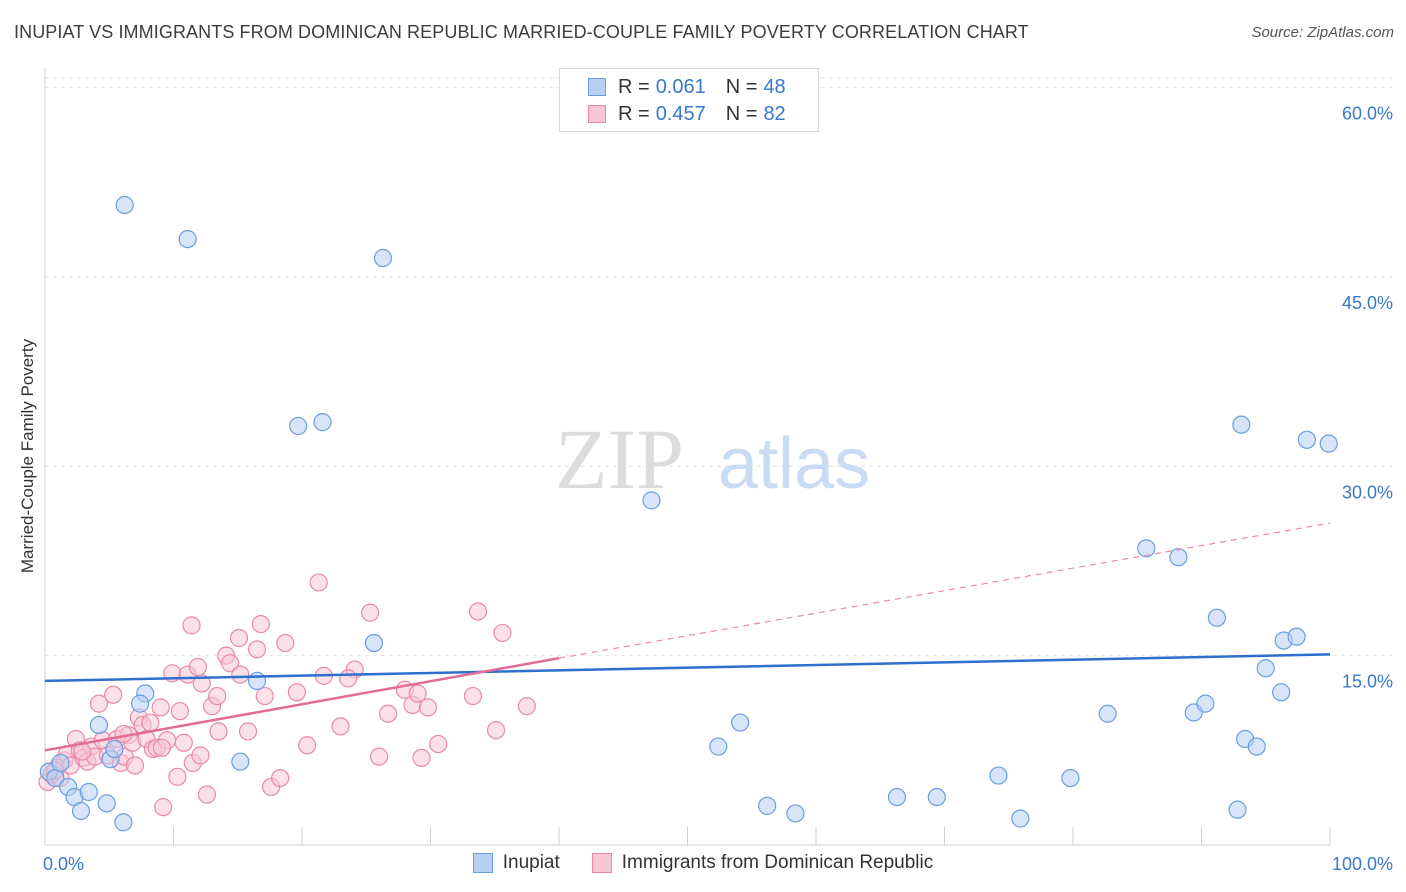 This screenshot has height=892, width=1406. Describe the element at coordinates (680, 86) in the screenshot. I see `legend-r-value-inupiat: 0.061` at that location.